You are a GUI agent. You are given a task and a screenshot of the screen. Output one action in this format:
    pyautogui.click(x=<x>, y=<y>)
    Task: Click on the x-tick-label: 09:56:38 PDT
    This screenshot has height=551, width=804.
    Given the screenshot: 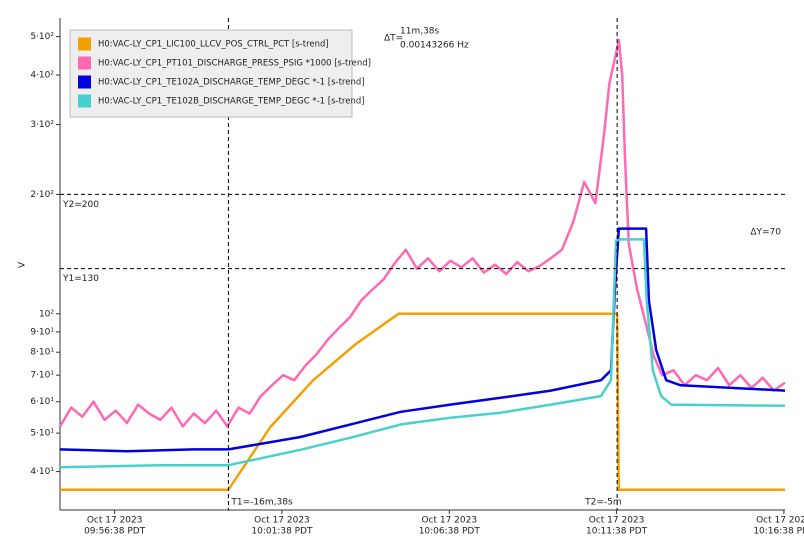 What is the action you would take?
    pyautogui.click(x=115, y=532)
    